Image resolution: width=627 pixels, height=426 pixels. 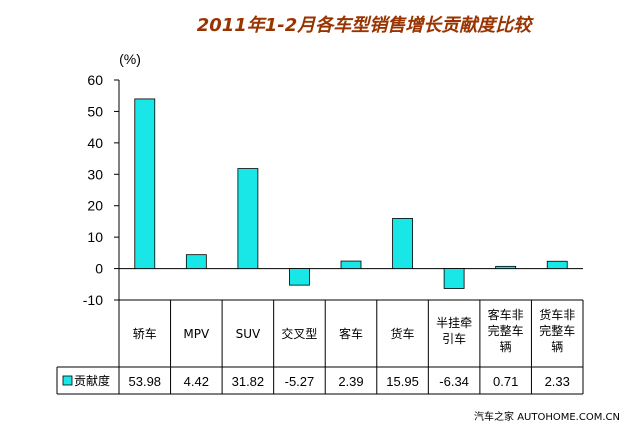 What do you see at coordinates (95, 111) in the screenshot?
I see `y-tick-label: 50` at bounding box center [95, 111].